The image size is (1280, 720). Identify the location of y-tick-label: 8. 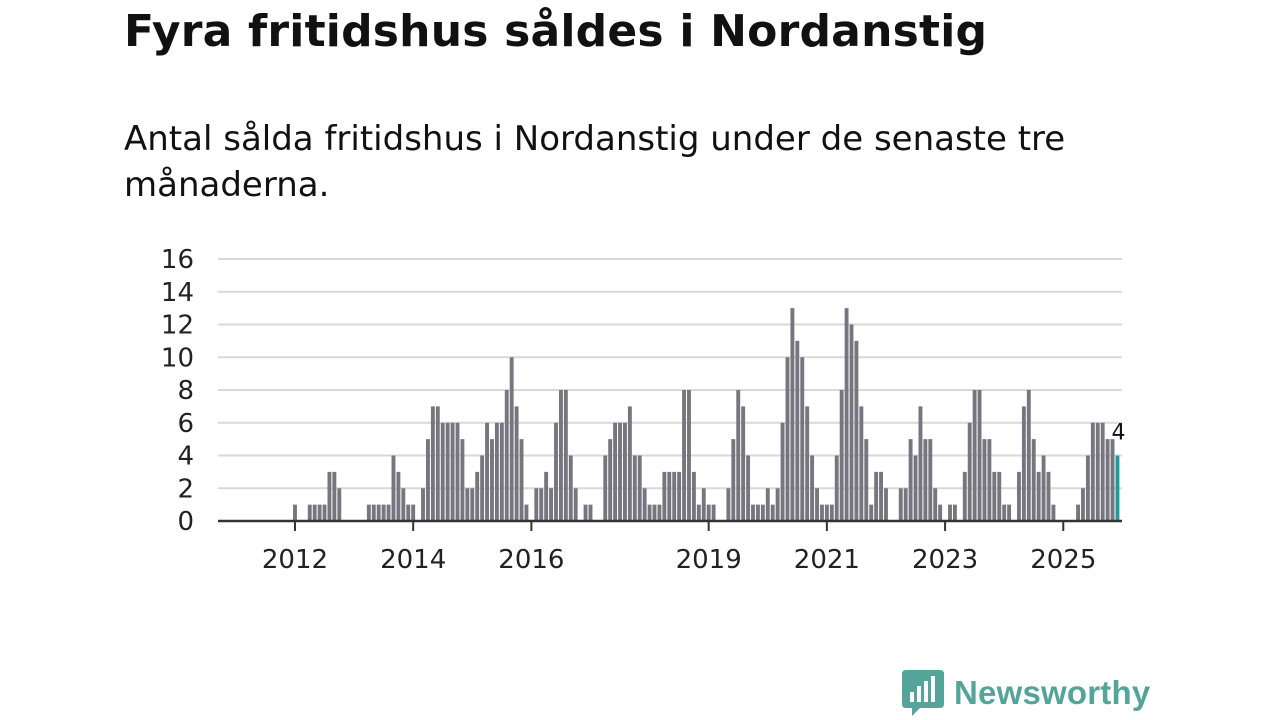
(185, 391).